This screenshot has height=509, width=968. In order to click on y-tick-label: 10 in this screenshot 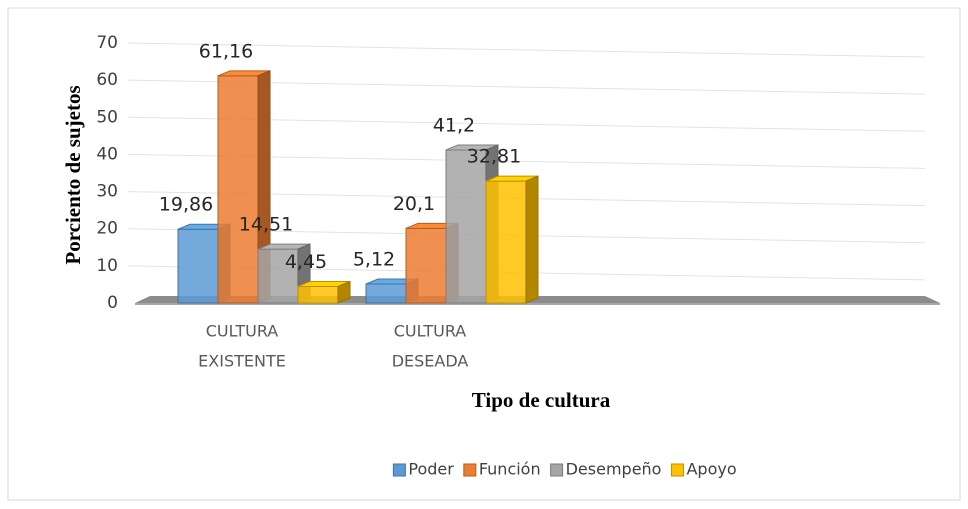, I will do `click(107, 266)`.